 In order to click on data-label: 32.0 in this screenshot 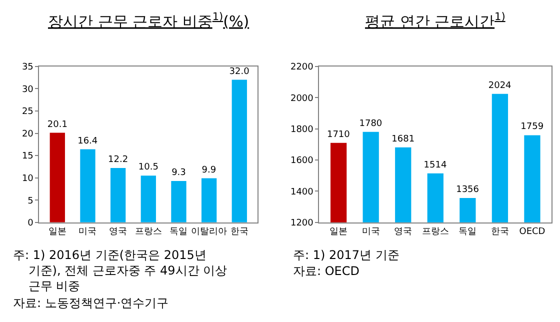, I will do `click(239, 71)`.